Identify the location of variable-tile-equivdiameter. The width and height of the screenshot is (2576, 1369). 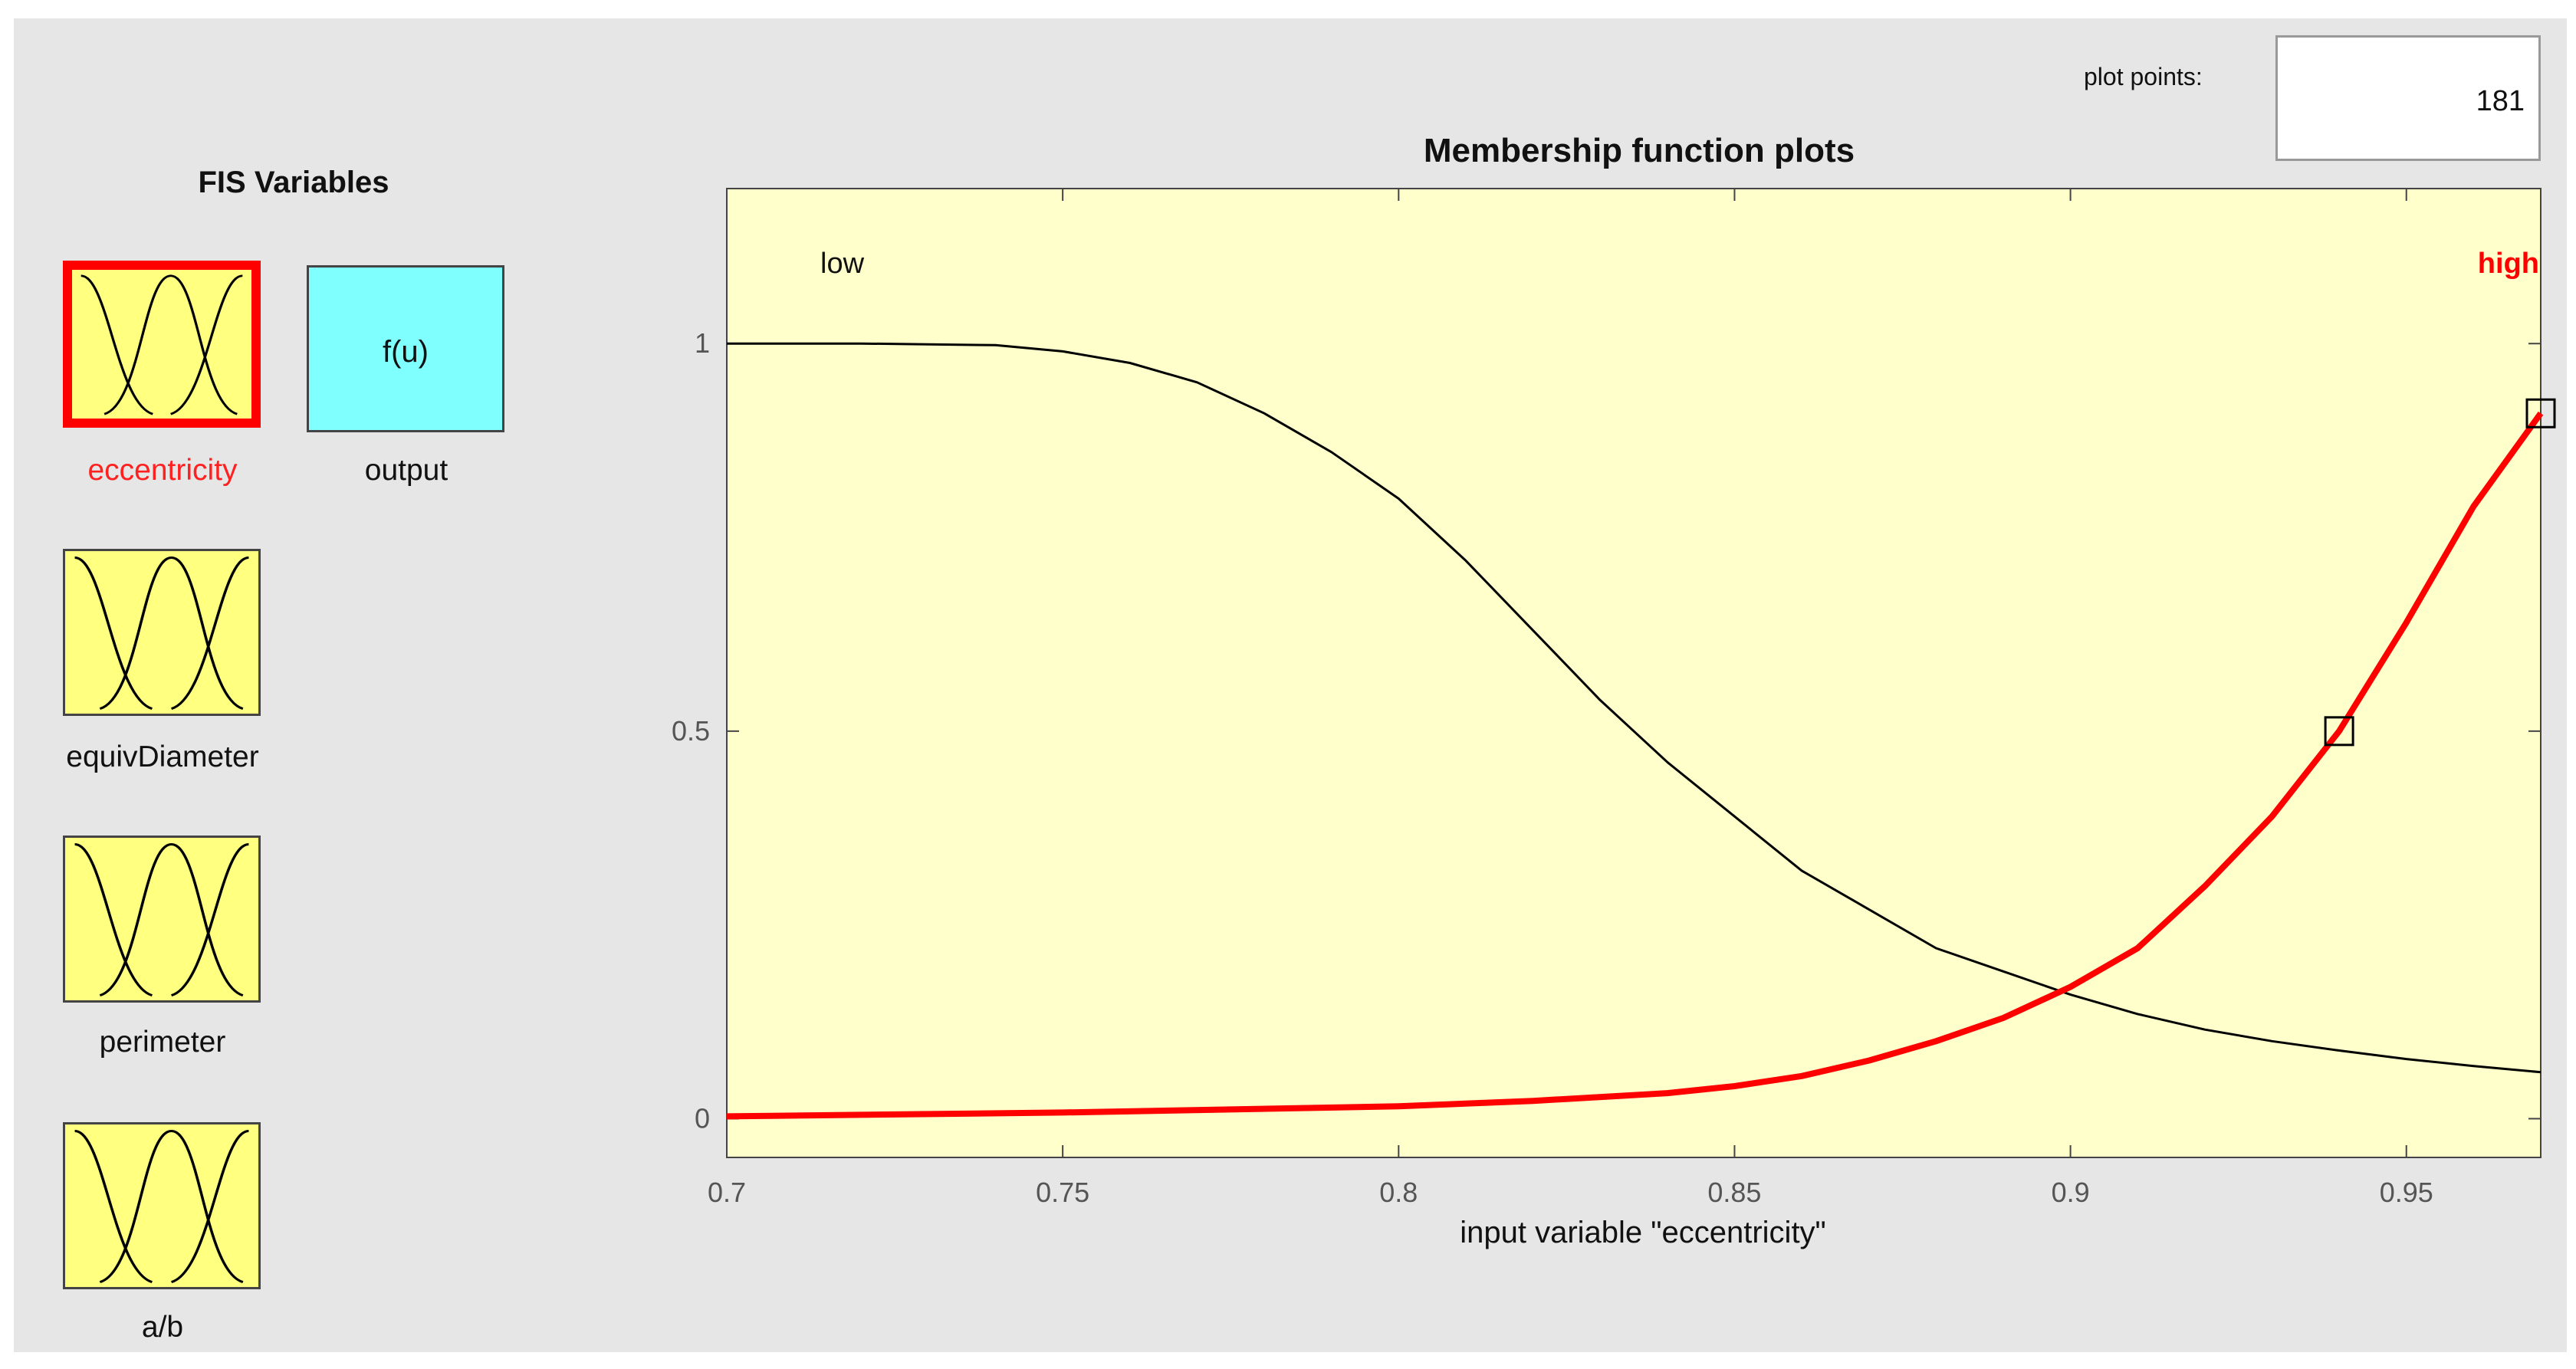
(162, 632).